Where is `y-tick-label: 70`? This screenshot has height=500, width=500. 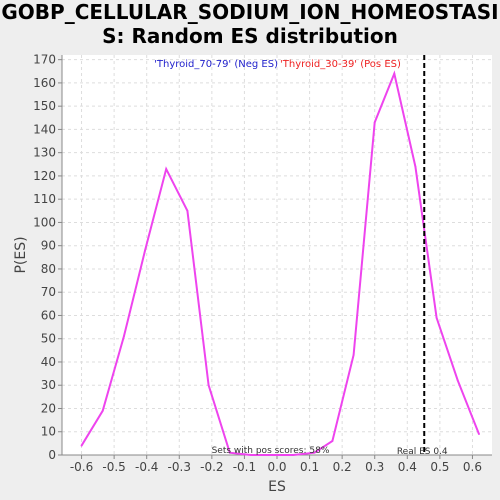
y-tick-label: 70 is located at coordinates (48, 292).